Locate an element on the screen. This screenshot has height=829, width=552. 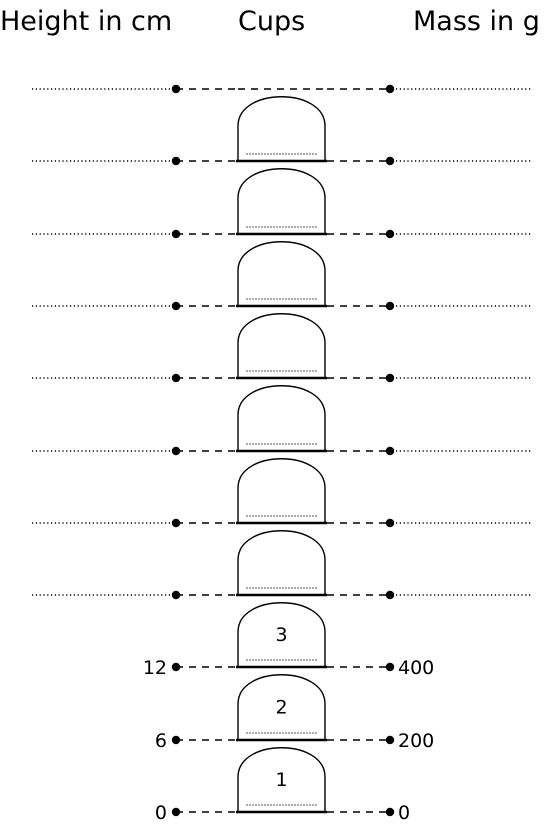
cup: 3 is located at coordinates (281, 635).